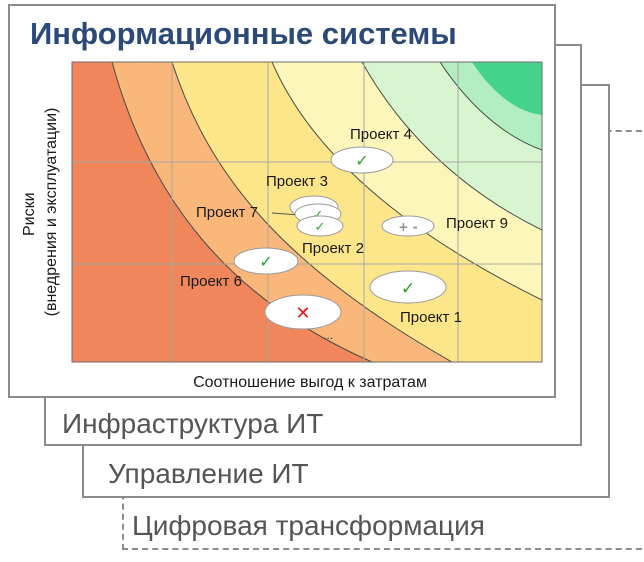 This screenshot has width=644, height=562. I want to click on project-label: Проект 4, so click(381, 134).